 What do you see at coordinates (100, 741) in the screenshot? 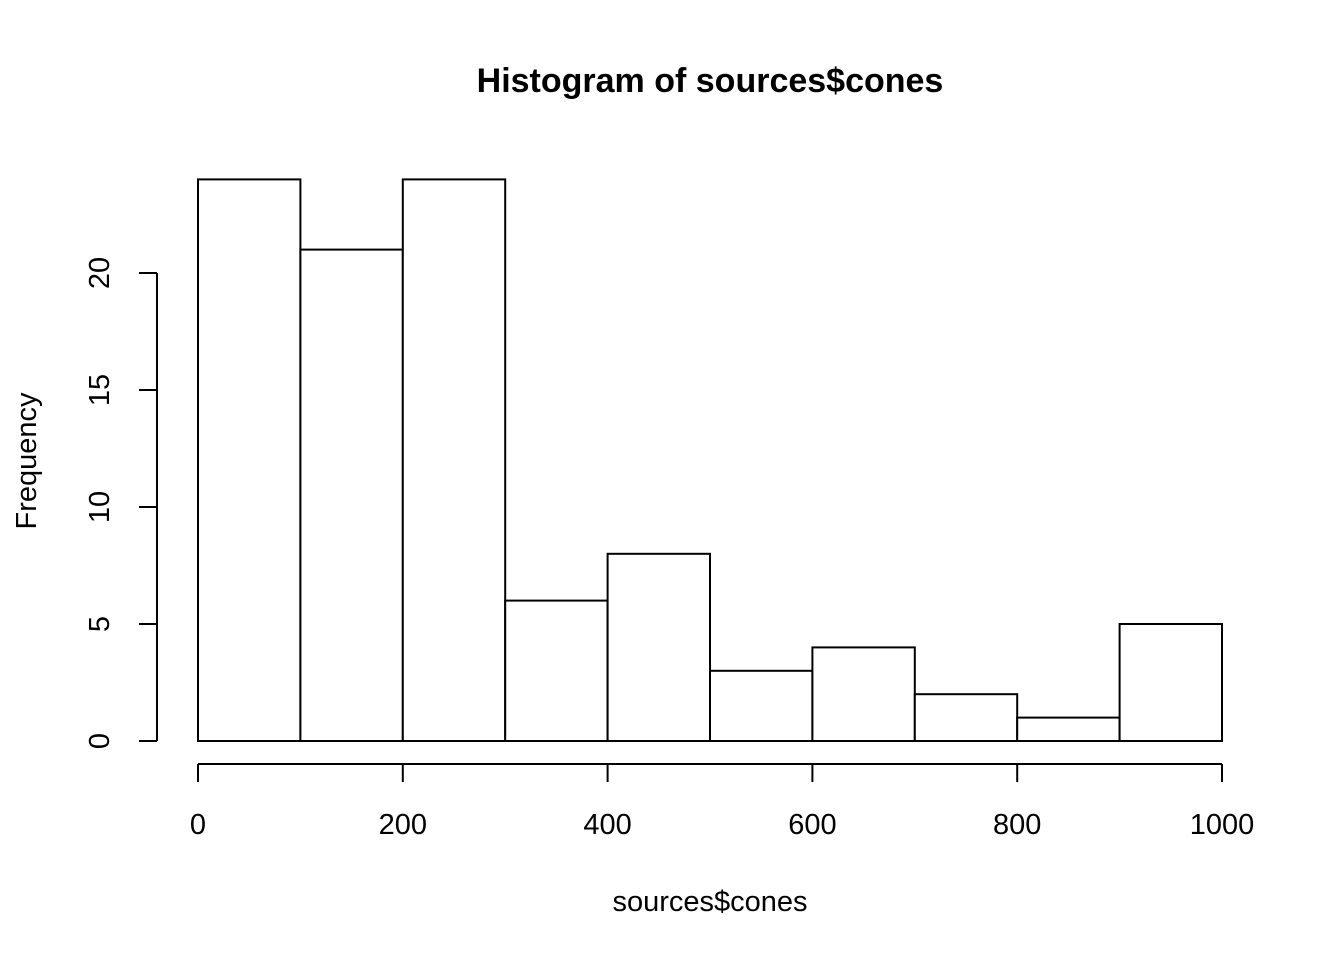
I see `y-tick-label: 0` at bounding box center [100, 741].